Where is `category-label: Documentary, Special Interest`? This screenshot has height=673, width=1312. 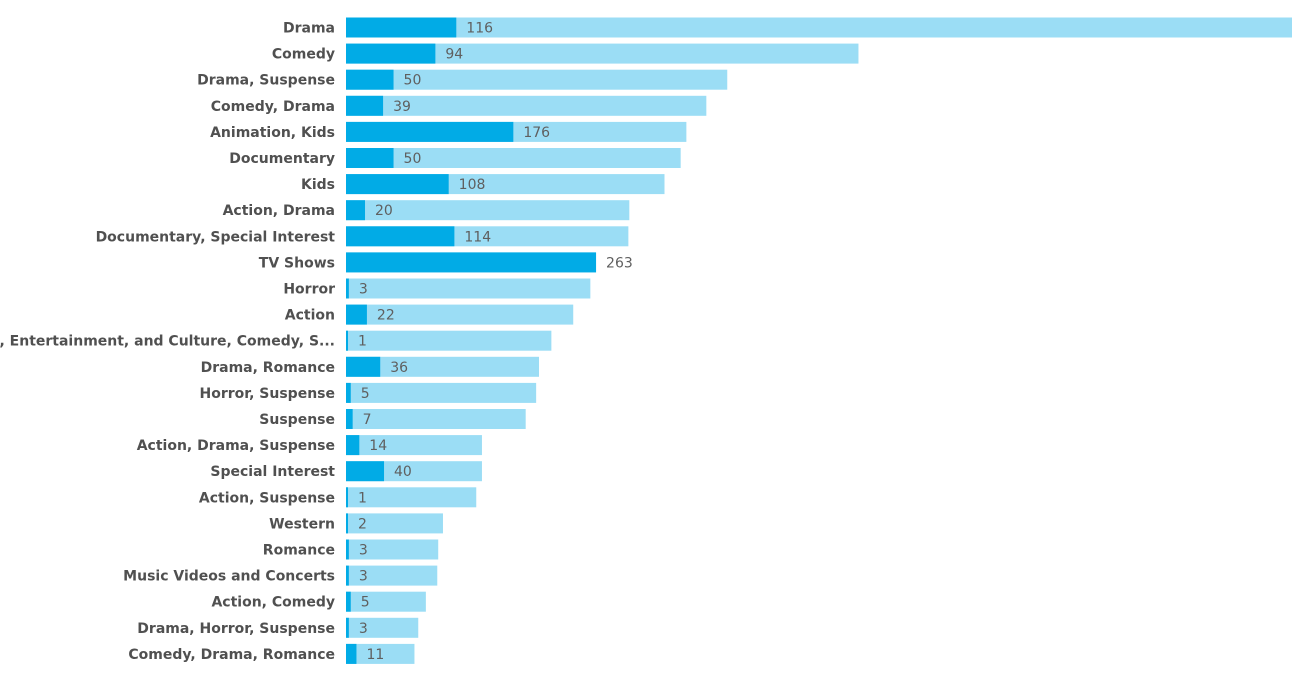 category-label: Documentary, Special Interest is located at coordinates (216, 237).